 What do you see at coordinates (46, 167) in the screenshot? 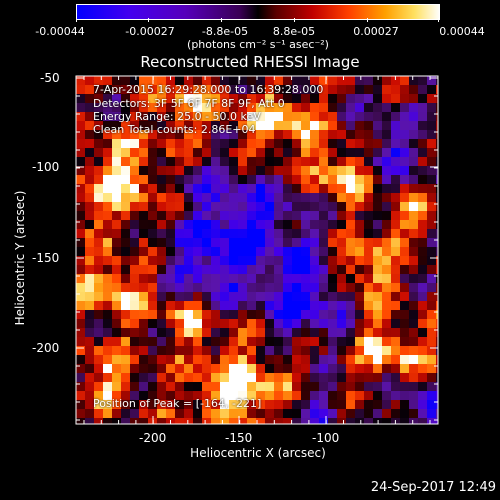
I see `y-tick-label: -100` at bounding box center [46, 167].